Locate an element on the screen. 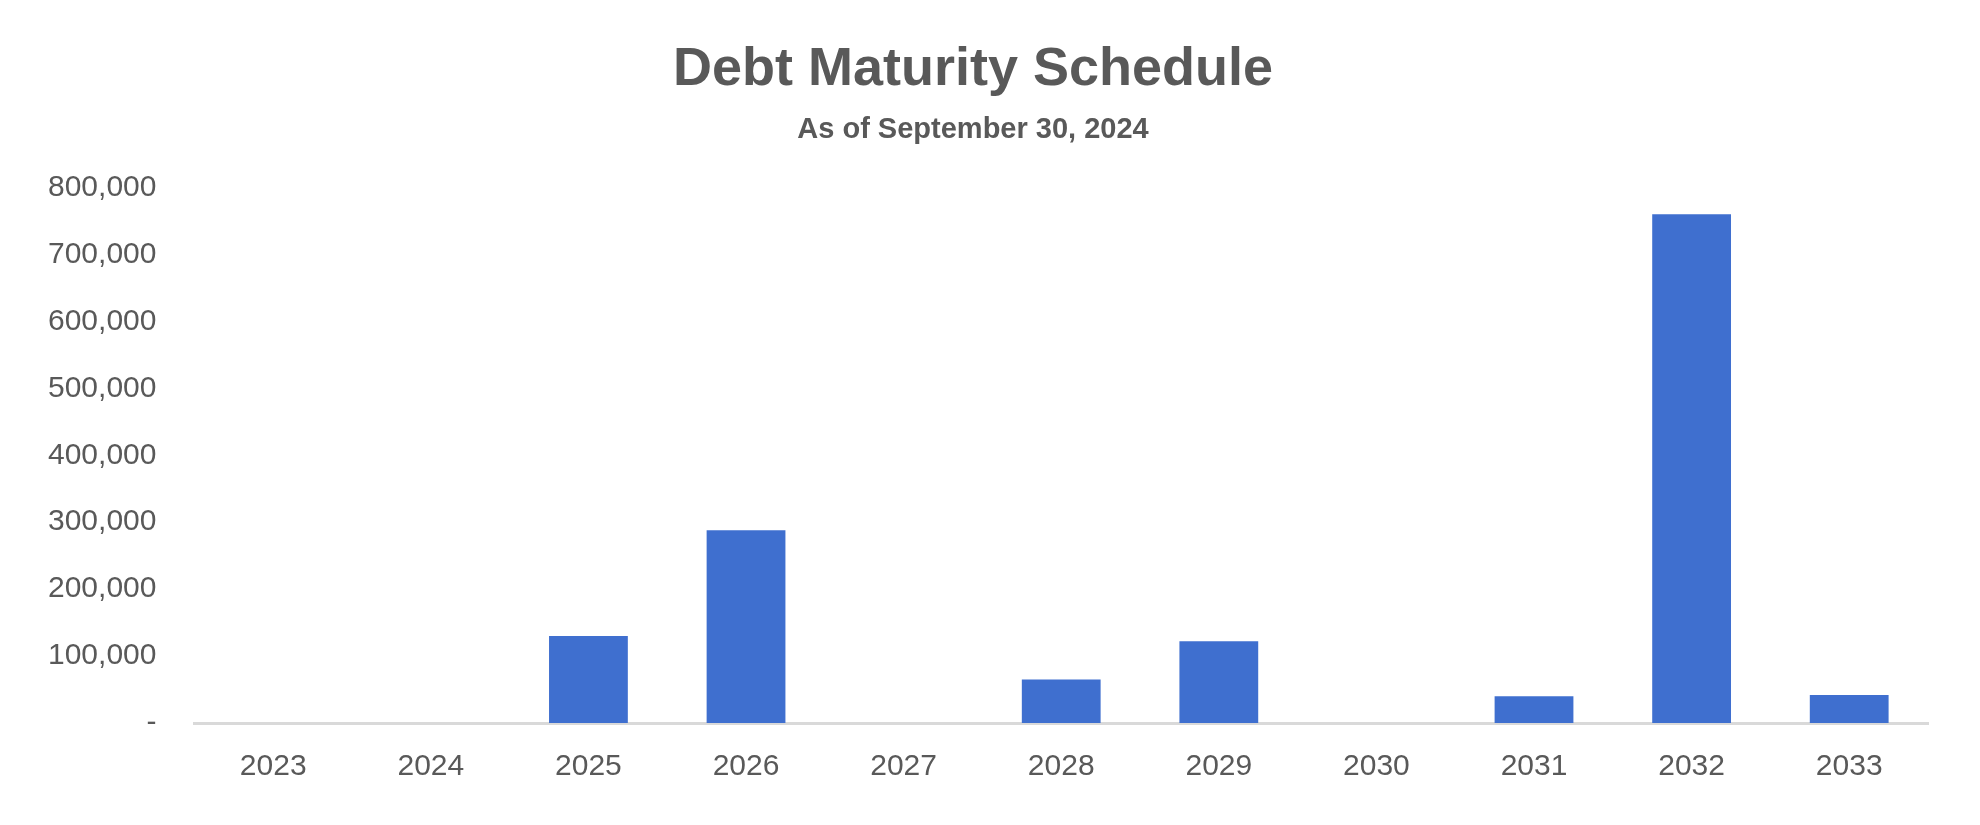 The width and height of the screenshot is (1980, 825). y-tick-label: 200,000 is located at coordinates (102, 587).